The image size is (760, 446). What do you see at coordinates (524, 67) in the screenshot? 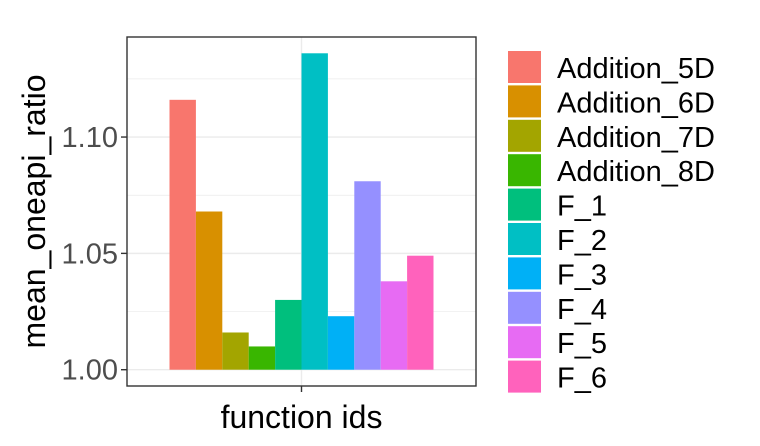
I see `legend-key-addition-5d` at bounding box center [524, 67].